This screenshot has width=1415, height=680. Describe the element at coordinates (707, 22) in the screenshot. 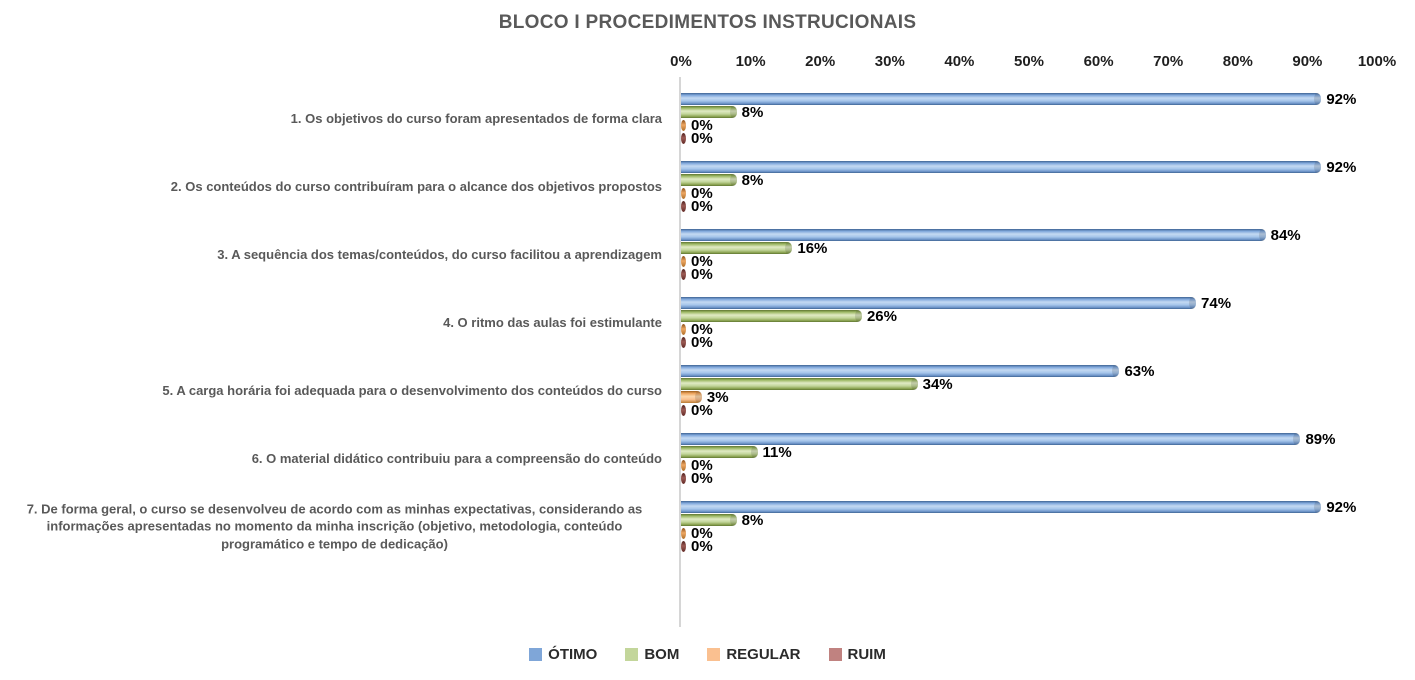

I see `chart-title: BLOCO I PROCEDIMENTOS INSTRUCIONAIS` at that location.